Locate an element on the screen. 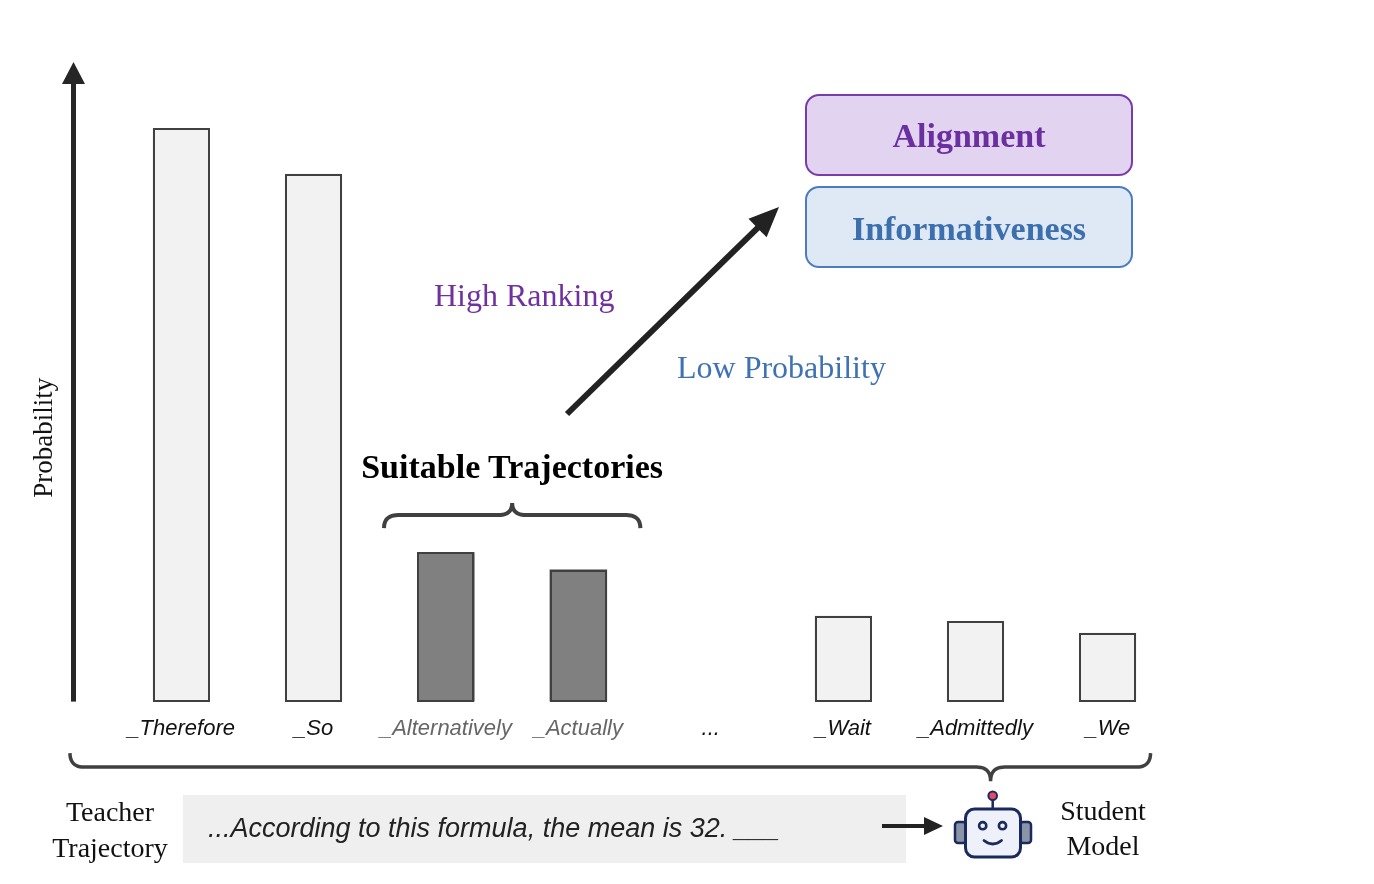 This screenshot has width=1374, height=884. x-tick-label: _Therefore is located at coordinates (180, 727).